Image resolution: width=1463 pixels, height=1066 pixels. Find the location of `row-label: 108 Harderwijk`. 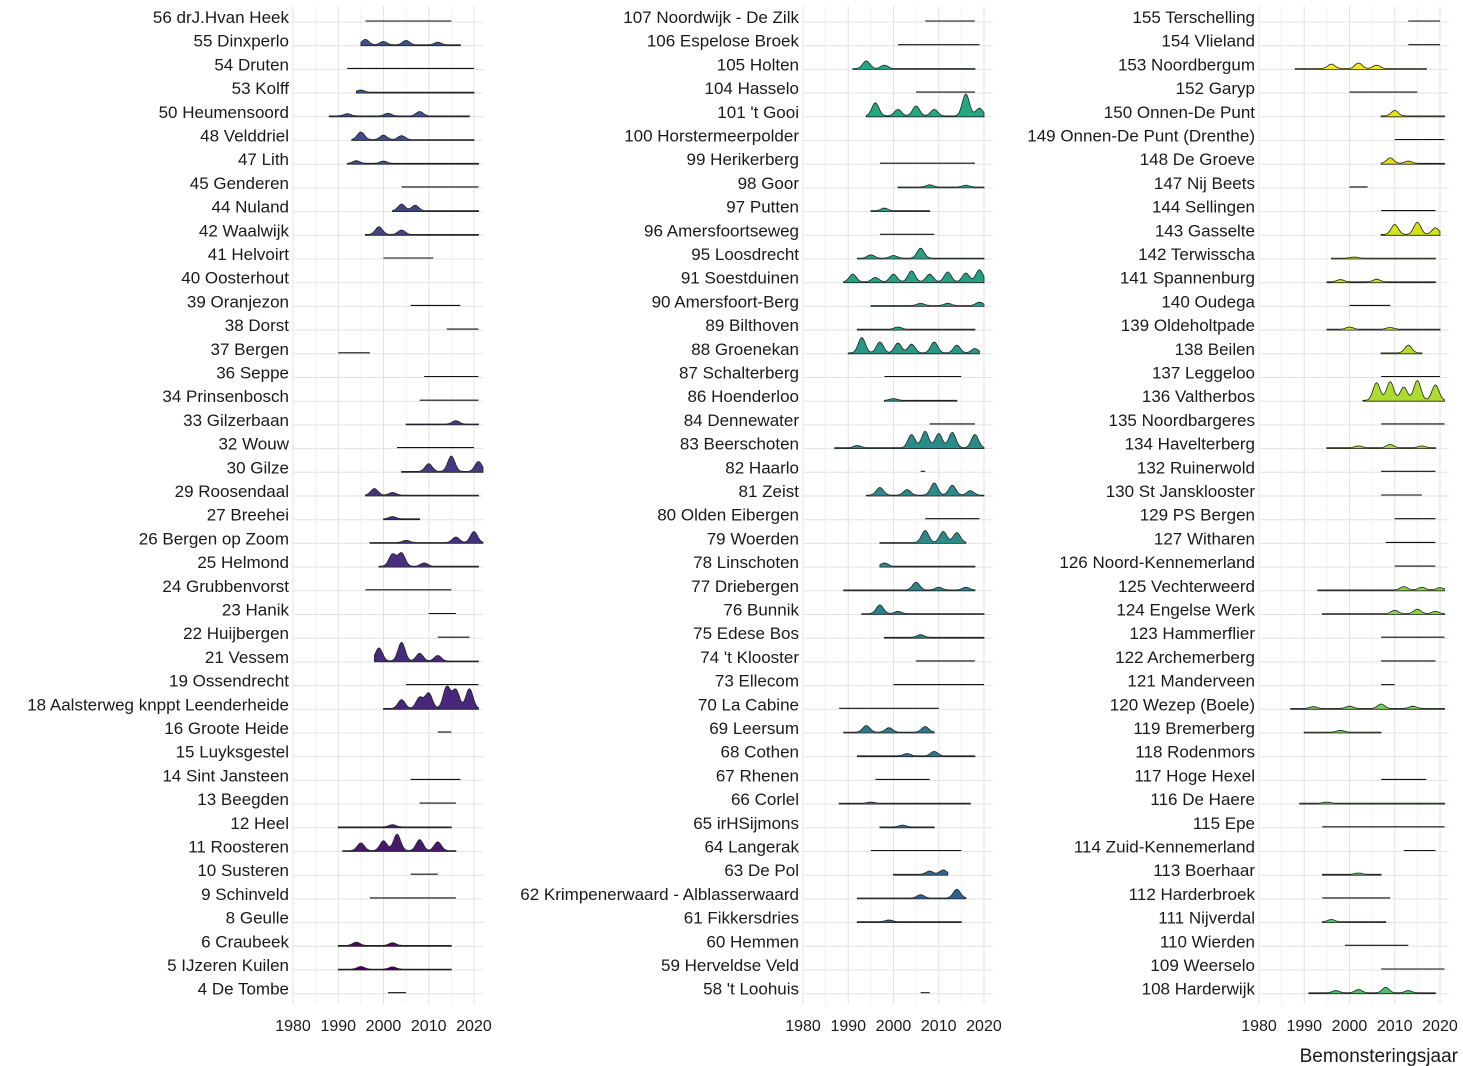

row-label: 108 Harderwijk is located at coordinates (1199, 989).